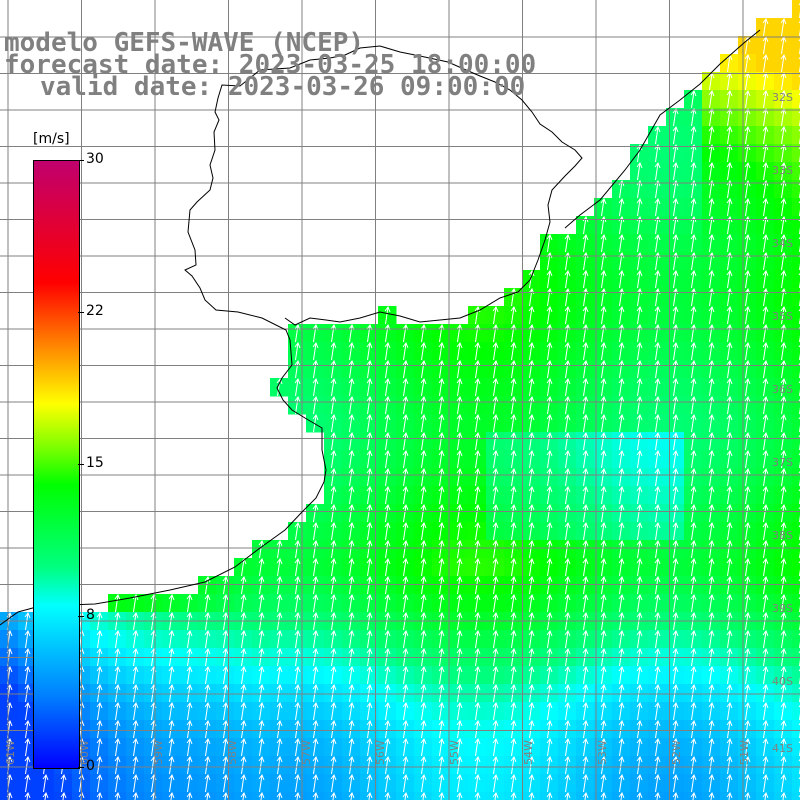 The height and width of the screenshot is (800, 800). Describe the element at coordinates (56, 464) in the screenshot. I see `colorbar` at that location.